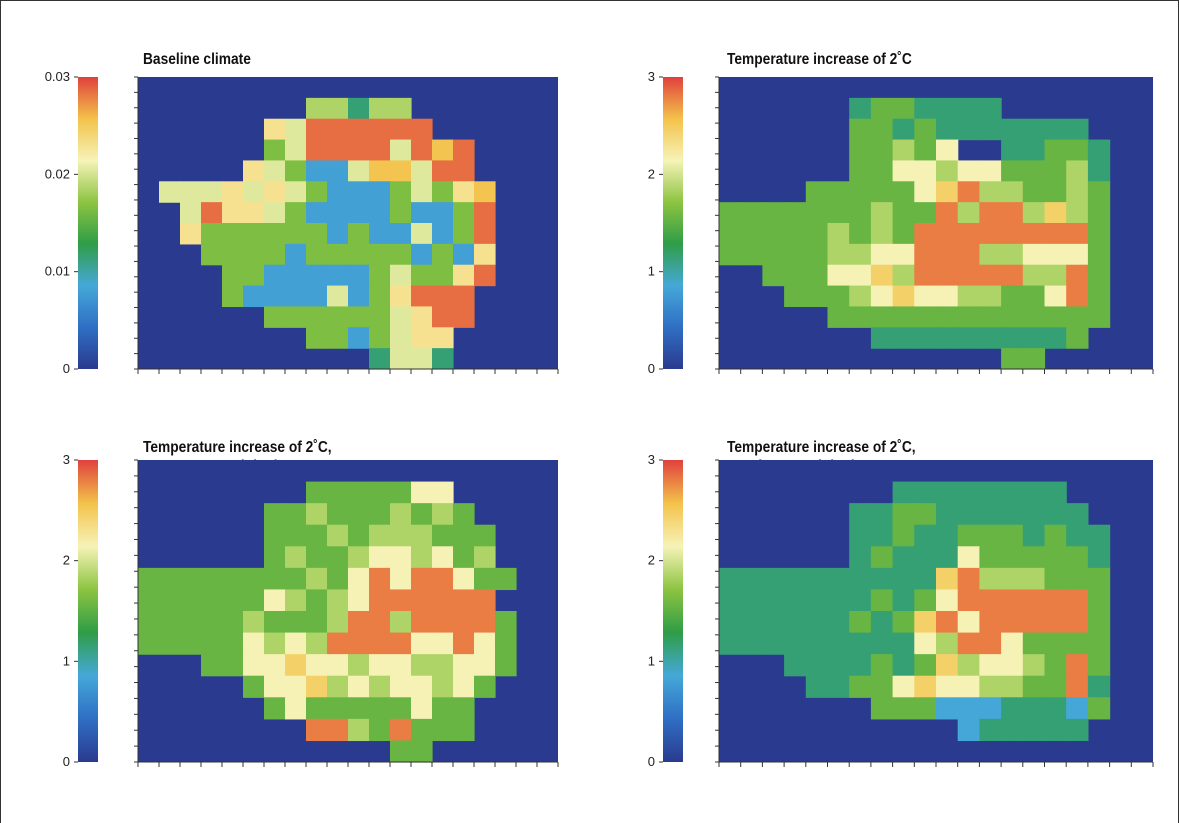 This screenshot has width=1179, height=823. What do you see at coordinates (66, 459) in the screenshot?
I see `colorbar-tick-label: 3` at bounding box center [66, 459].